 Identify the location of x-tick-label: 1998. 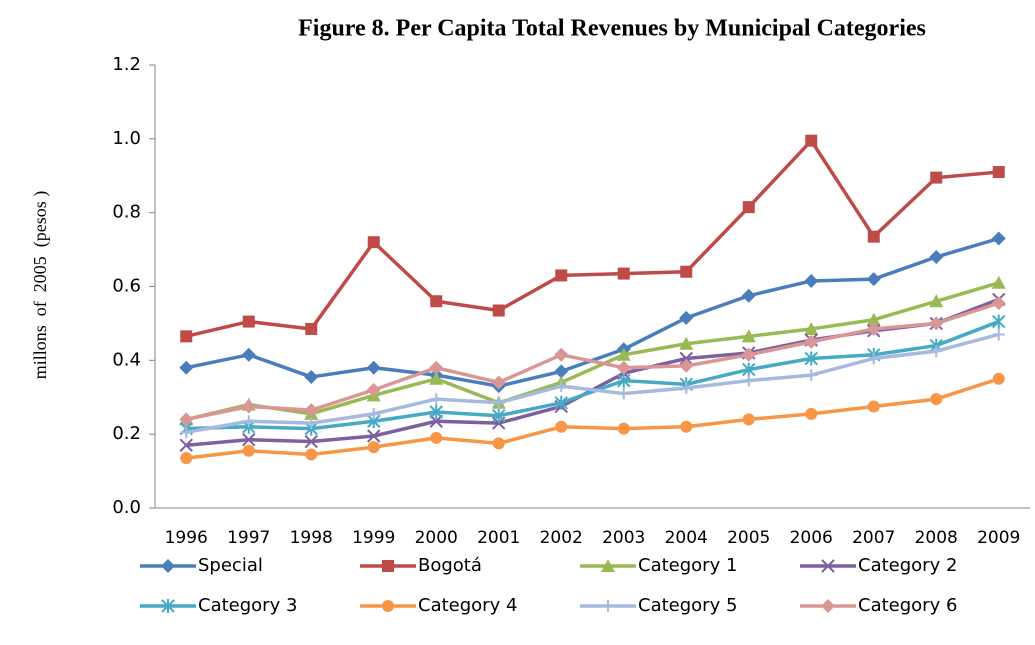
(311, 538).